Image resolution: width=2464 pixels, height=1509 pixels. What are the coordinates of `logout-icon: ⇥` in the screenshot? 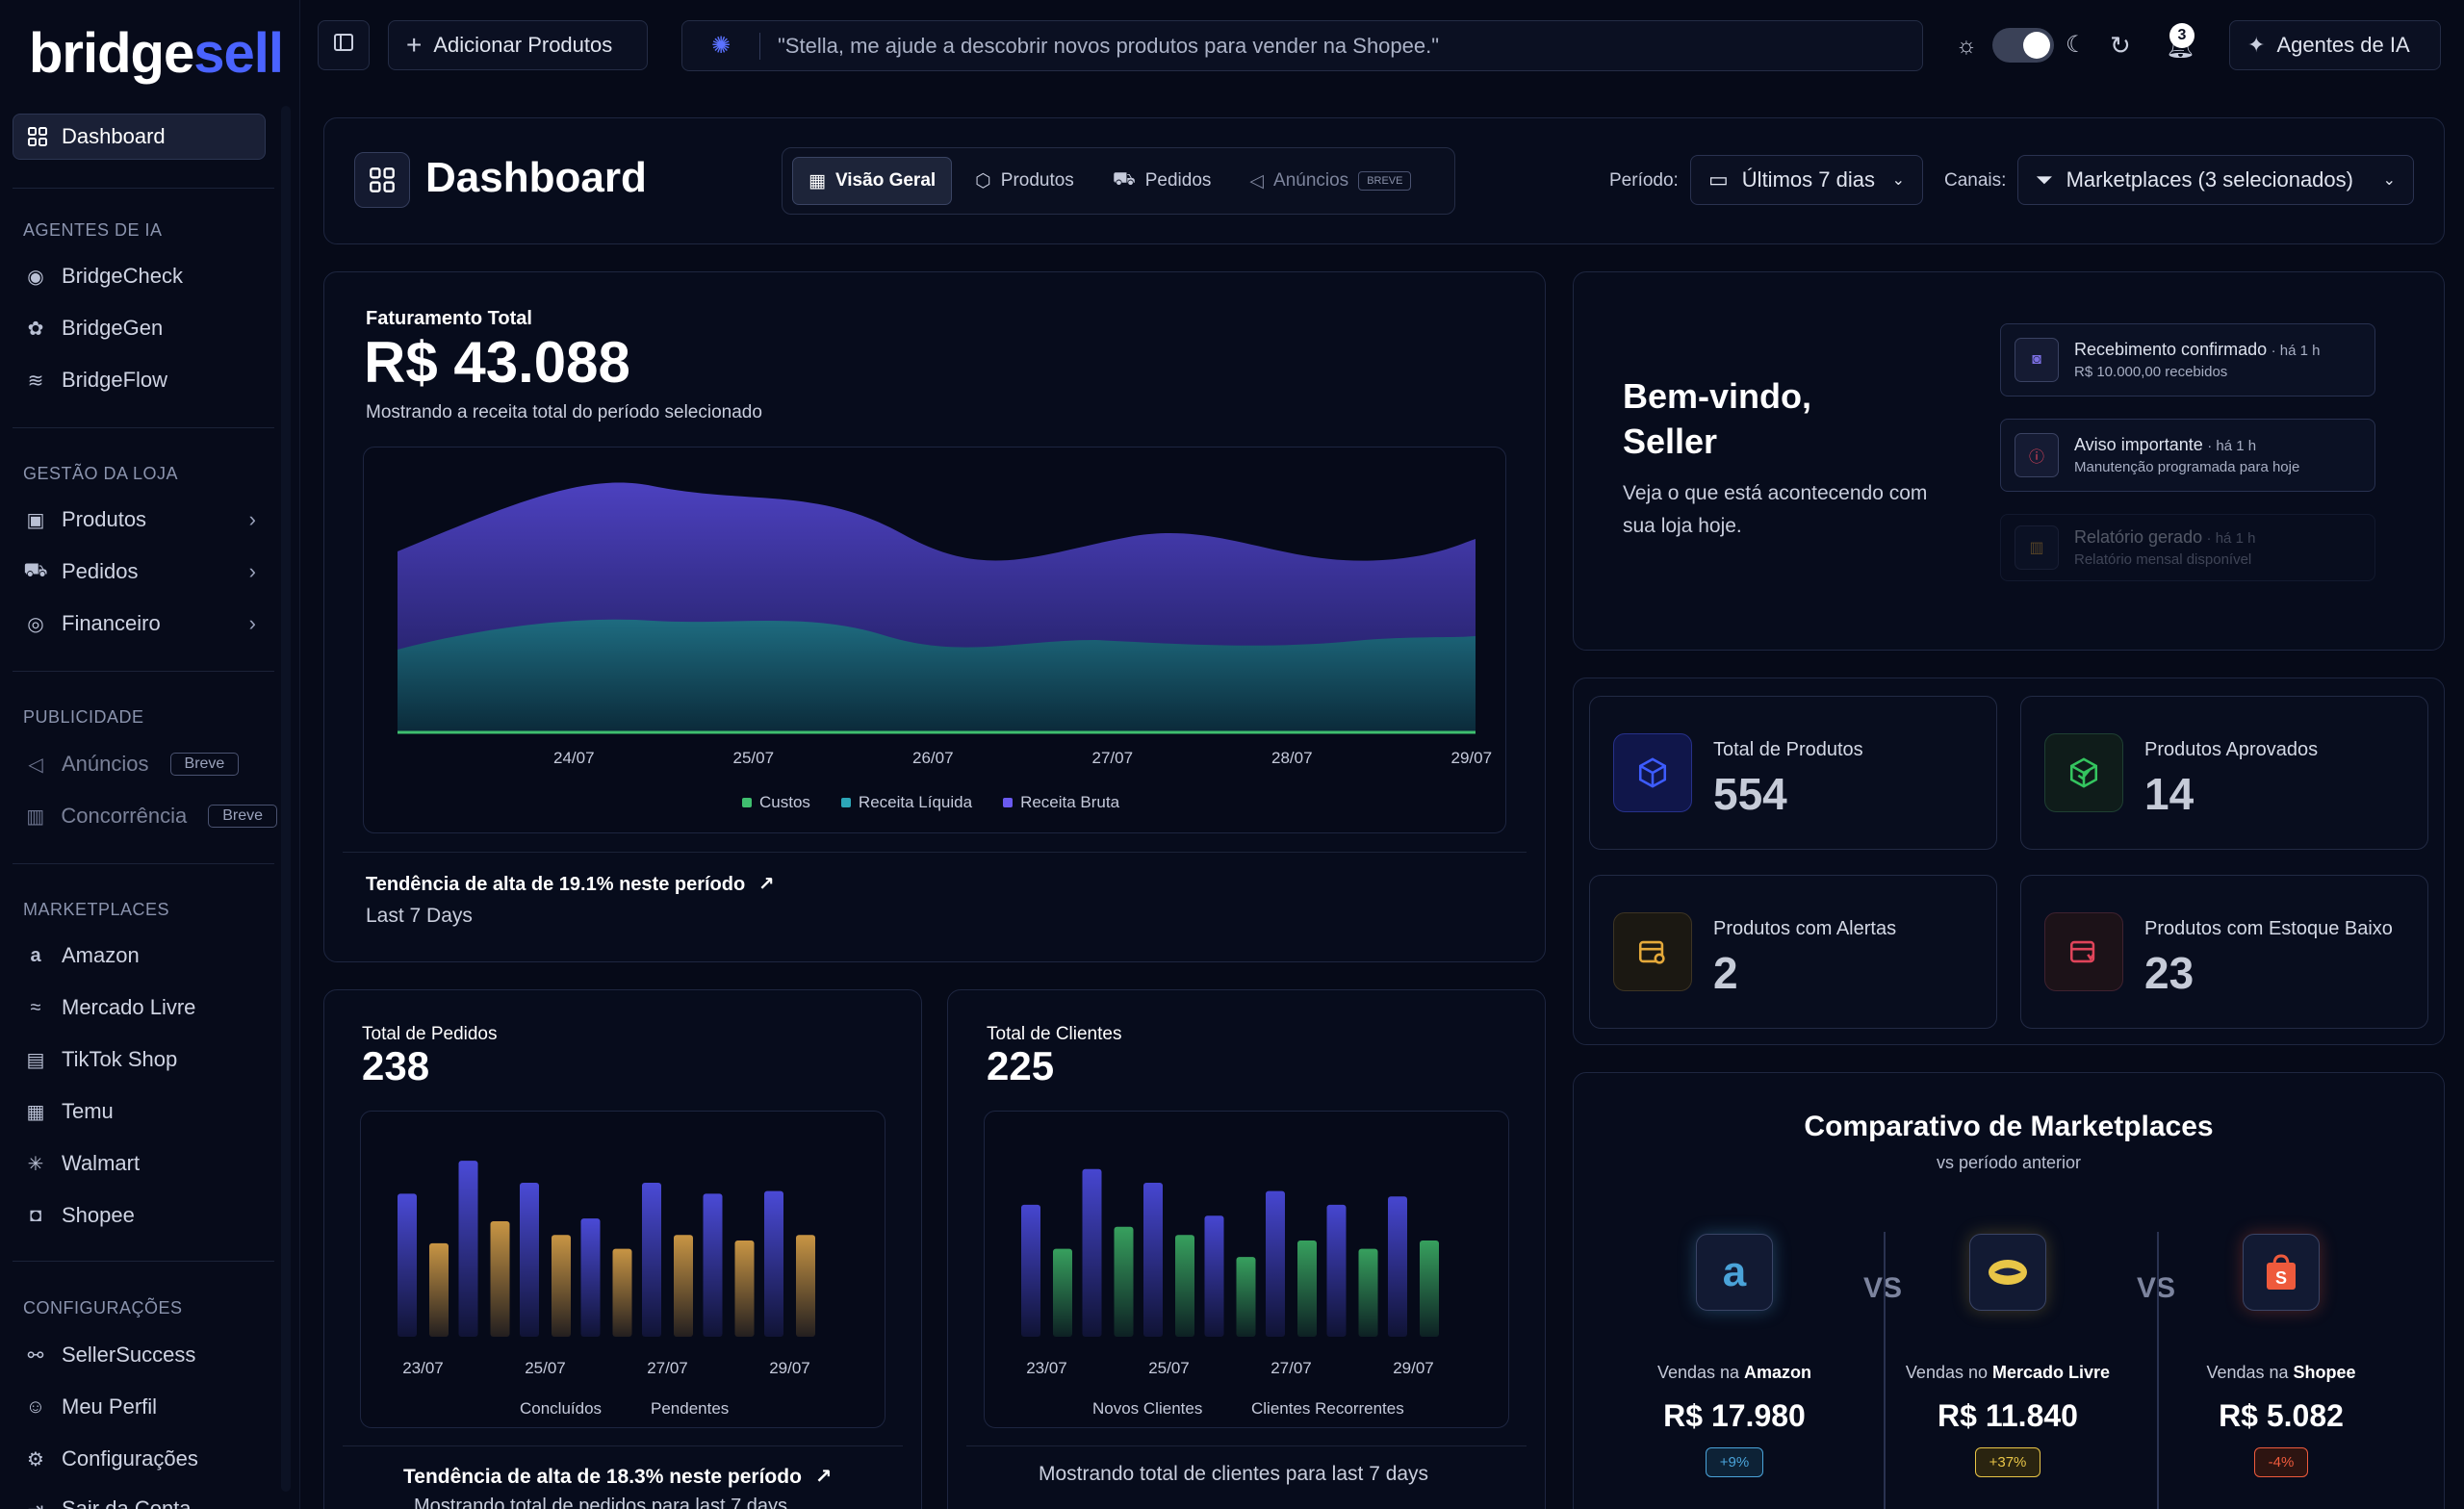 It's located at (35, 1503).